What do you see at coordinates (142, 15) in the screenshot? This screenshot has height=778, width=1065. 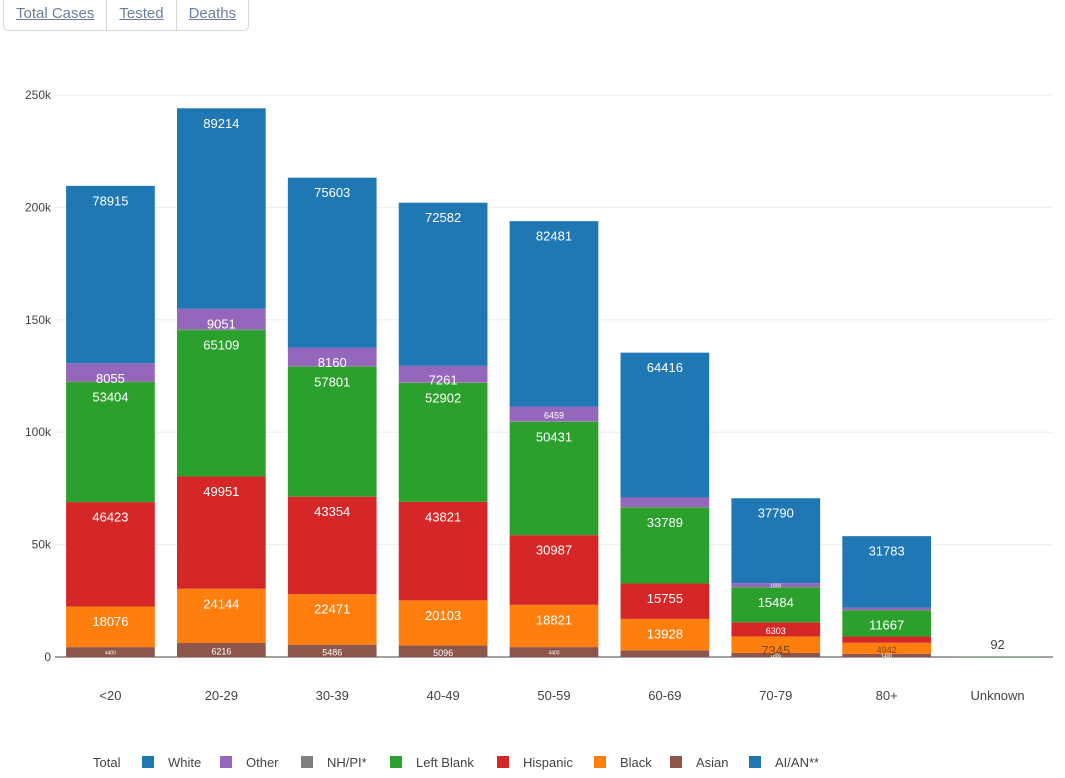 I see `tab-tested: Tested` at bounding box center [142, 15].